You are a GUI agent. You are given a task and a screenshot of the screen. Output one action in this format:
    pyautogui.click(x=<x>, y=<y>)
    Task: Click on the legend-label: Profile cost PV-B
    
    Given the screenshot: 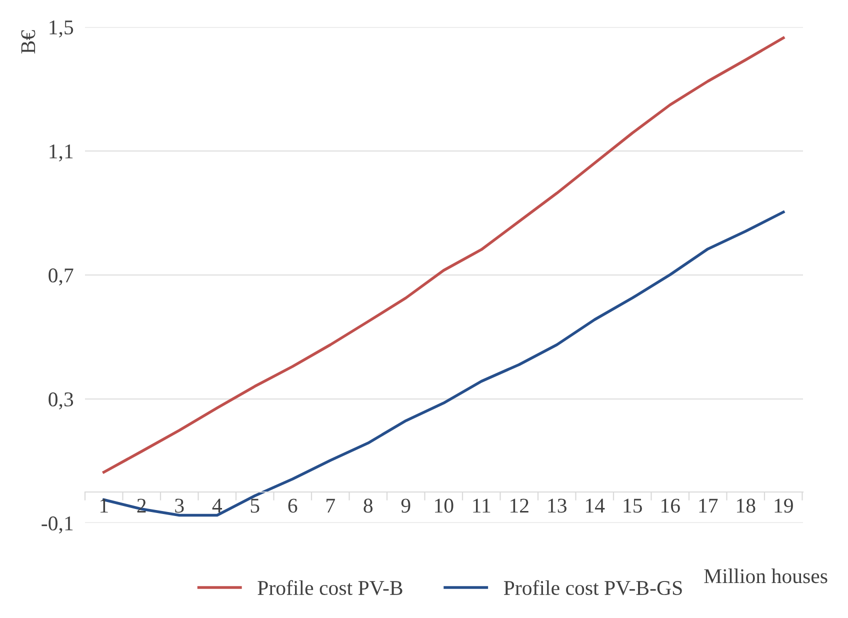 What is the action you would take?
    pyautogui.click(x=330, y=588)
    